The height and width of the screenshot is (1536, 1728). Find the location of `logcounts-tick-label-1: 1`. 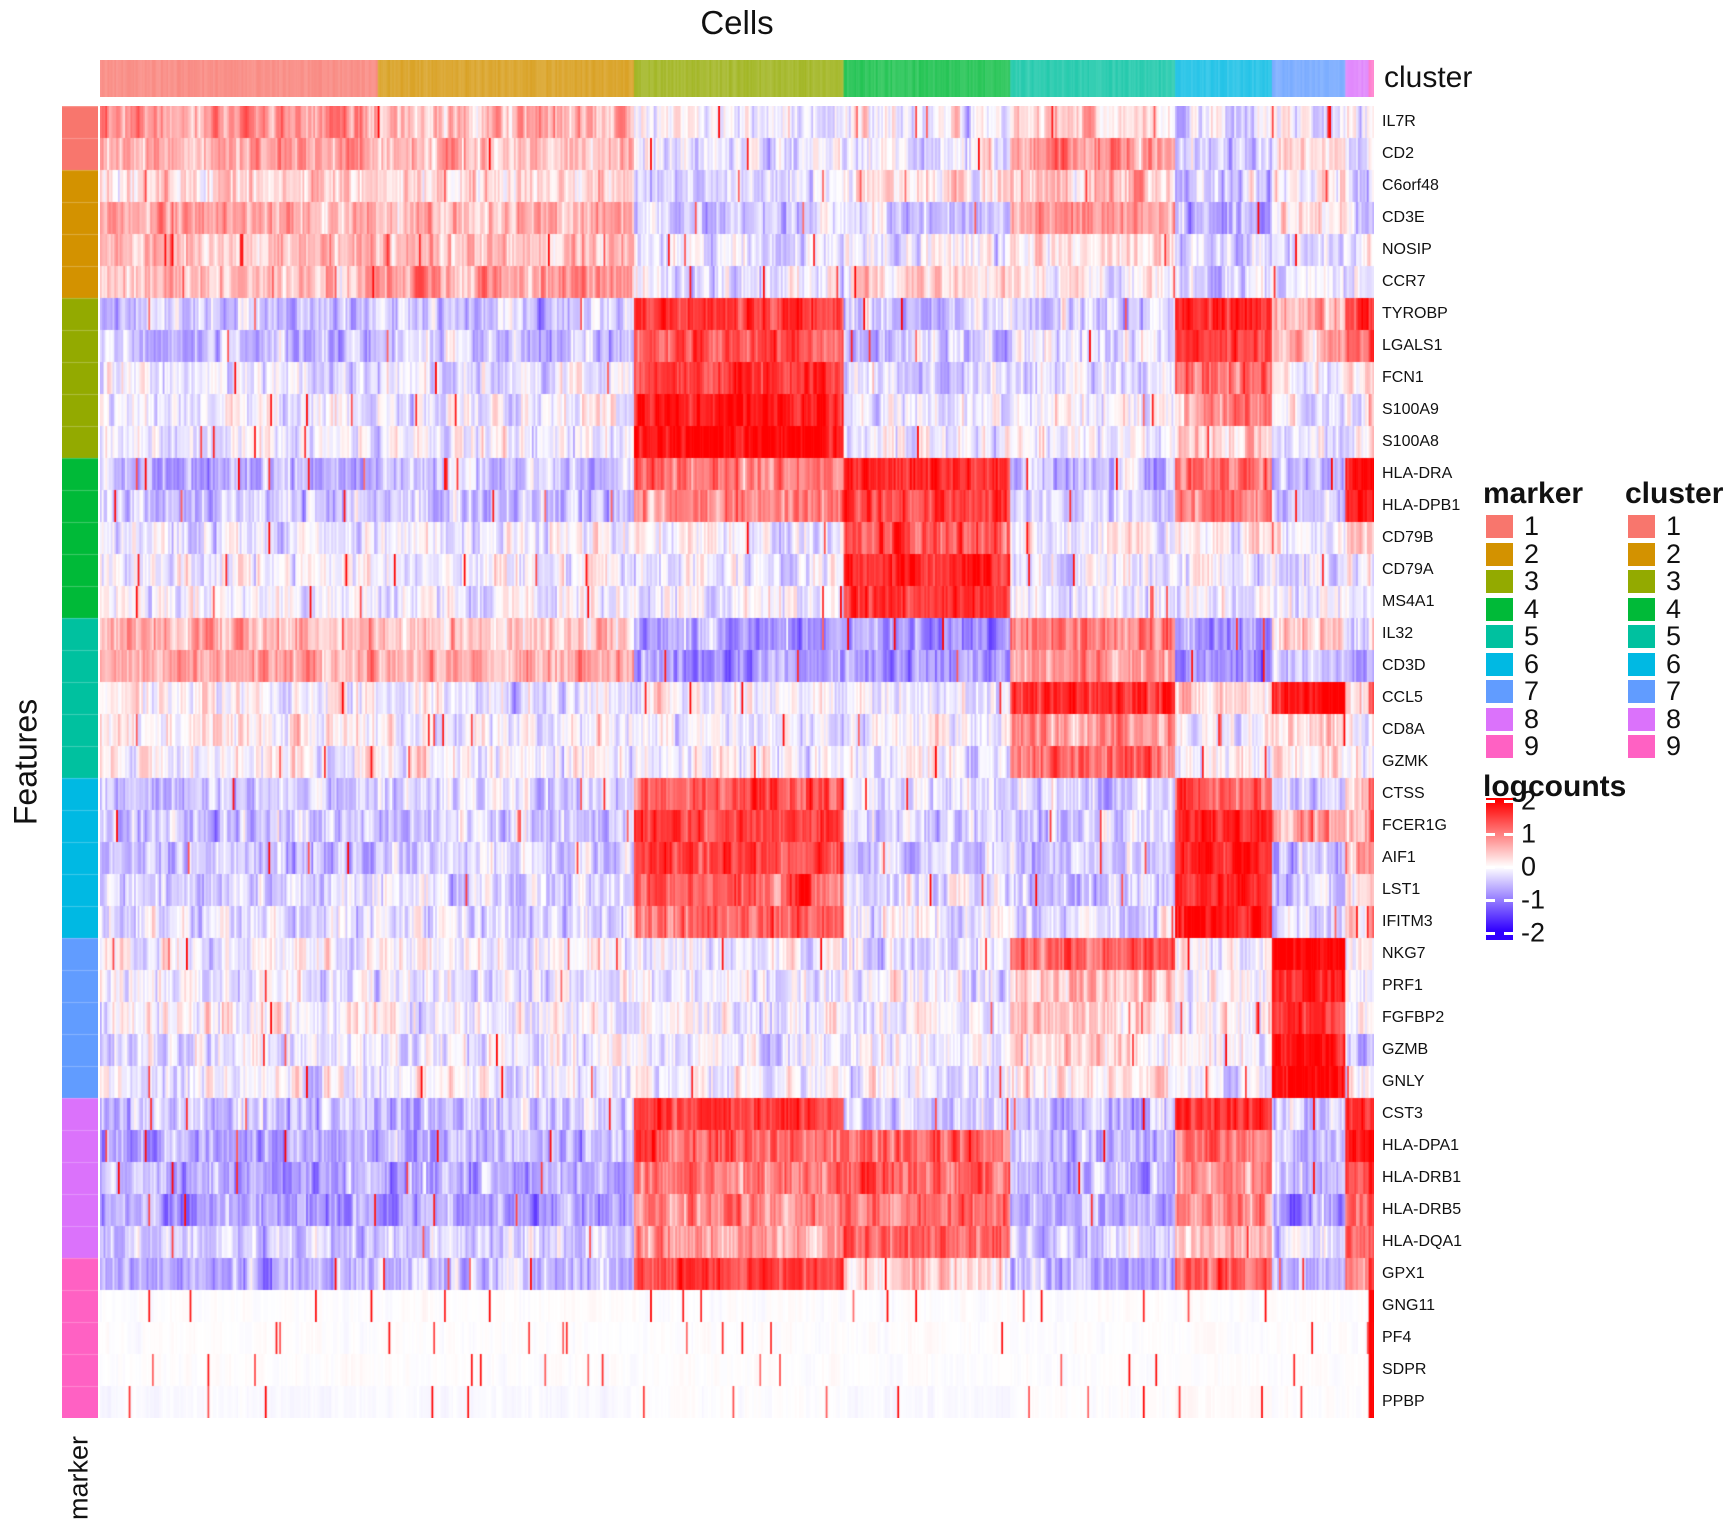

logcounts-tick-label-1: 1 is located at coordinates (1529, 833).